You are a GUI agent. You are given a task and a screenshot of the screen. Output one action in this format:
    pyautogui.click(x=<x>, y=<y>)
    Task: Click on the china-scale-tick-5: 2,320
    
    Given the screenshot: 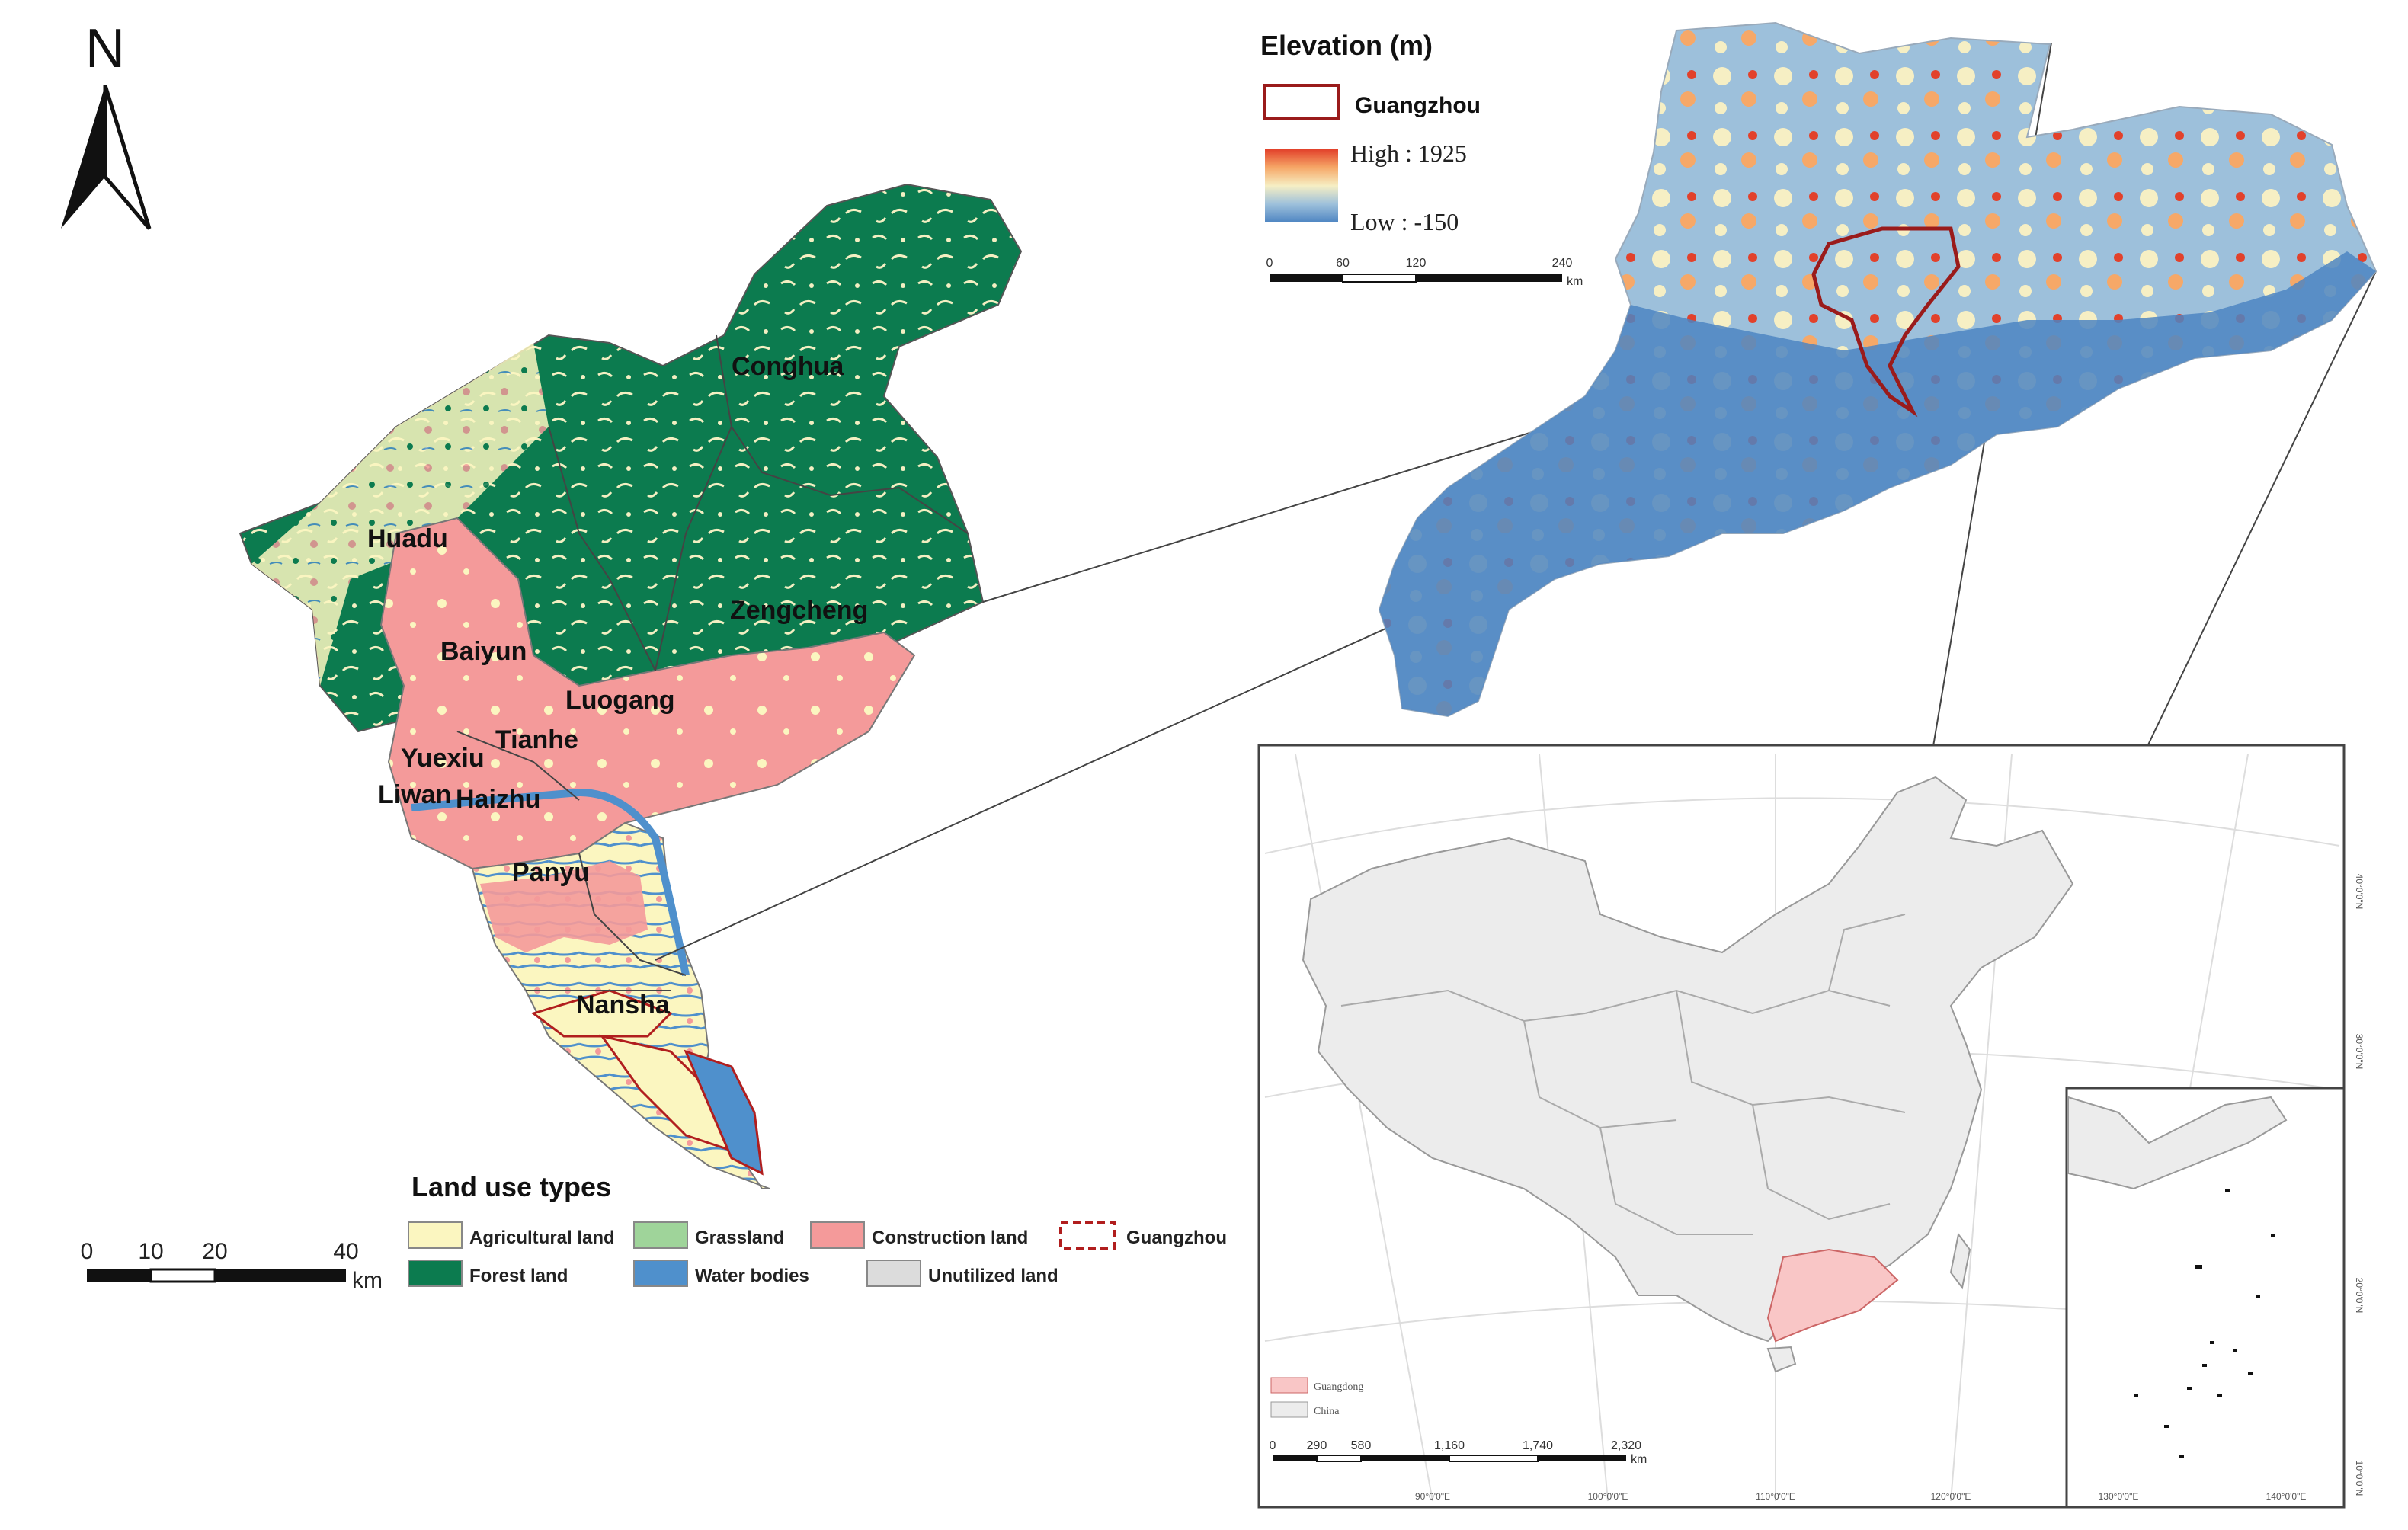 What is the action you would take?
    pyautogui.click(x=1626, y=1445)
    